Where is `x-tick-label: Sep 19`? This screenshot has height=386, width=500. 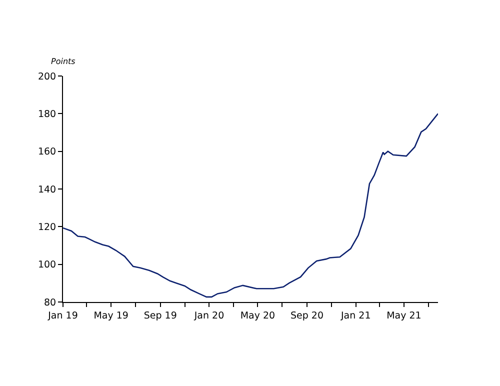 x-tick-label: Sep 19 is located at coordinates (160, 316).